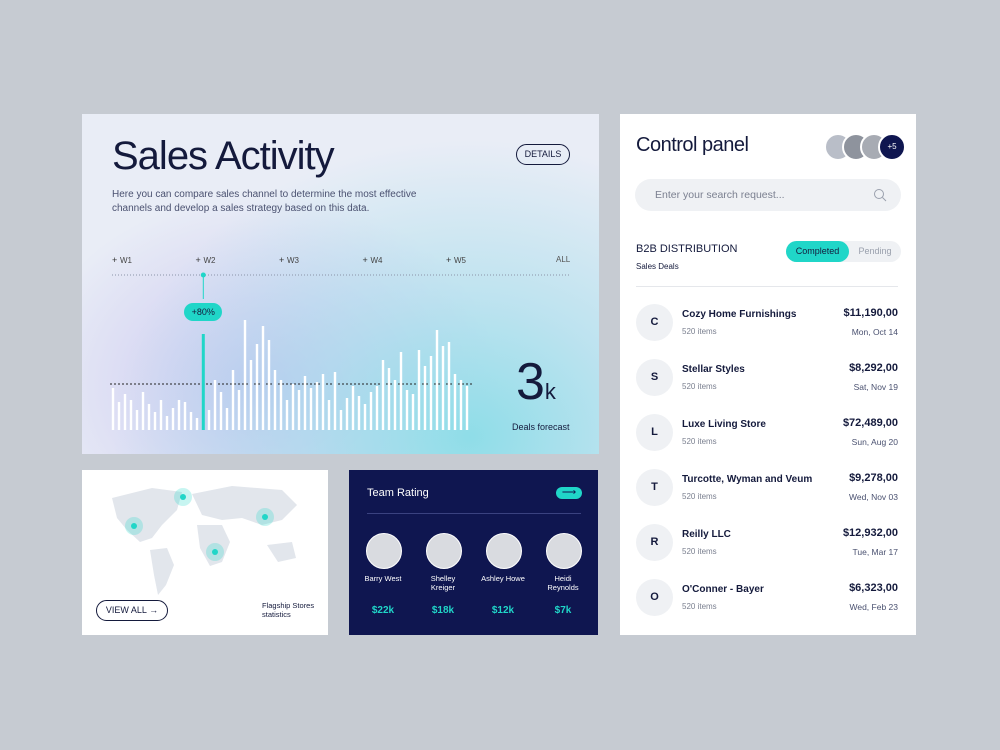 The height and width of the screenshot is (750, 1000). Describe the element at coordinates (443, 610) in the screenshot. I see `member-value: $18k` at that location.